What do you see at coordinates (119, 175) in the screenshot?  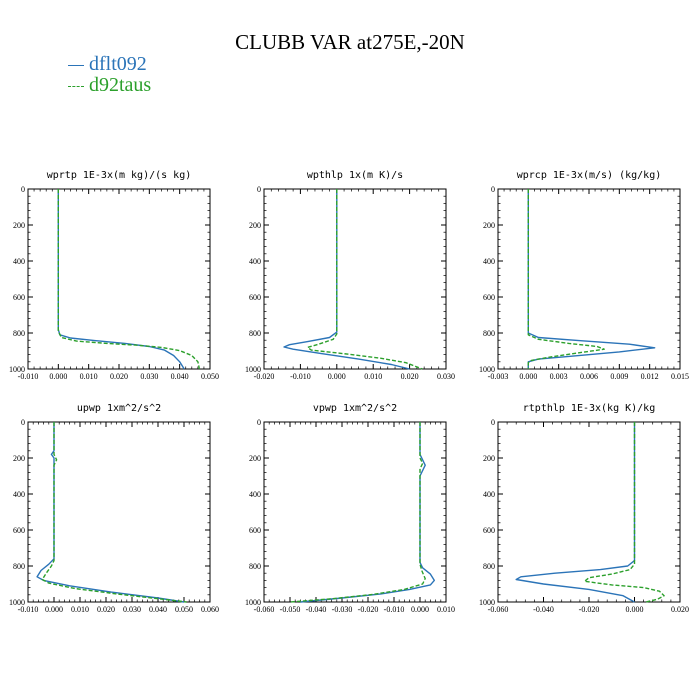 I see `panel-1-title: wprtp 1E-3x(m kg)/(s kg)` at bounding box center [119, 175].